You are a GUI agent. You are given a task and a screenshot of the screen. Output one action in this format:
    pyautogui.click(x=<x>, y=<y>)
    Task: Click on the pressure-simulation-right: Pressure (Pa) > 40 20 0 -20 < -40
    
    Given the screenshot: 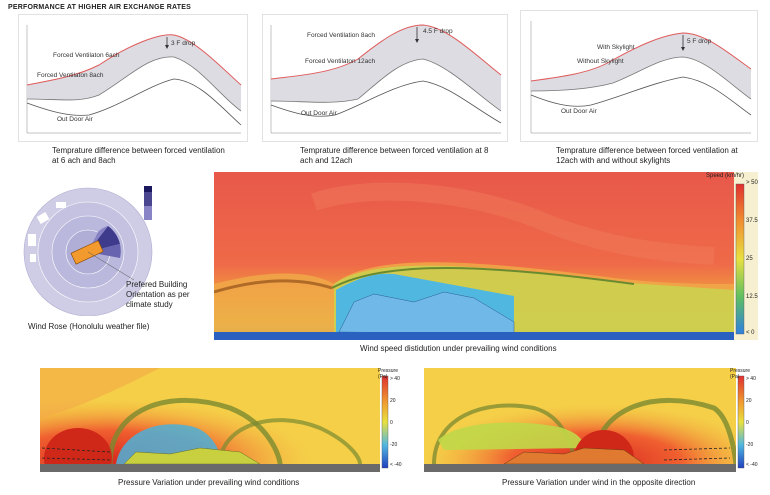 What is the action you would take?
    pyautogui.click(x=591, y=420)
    